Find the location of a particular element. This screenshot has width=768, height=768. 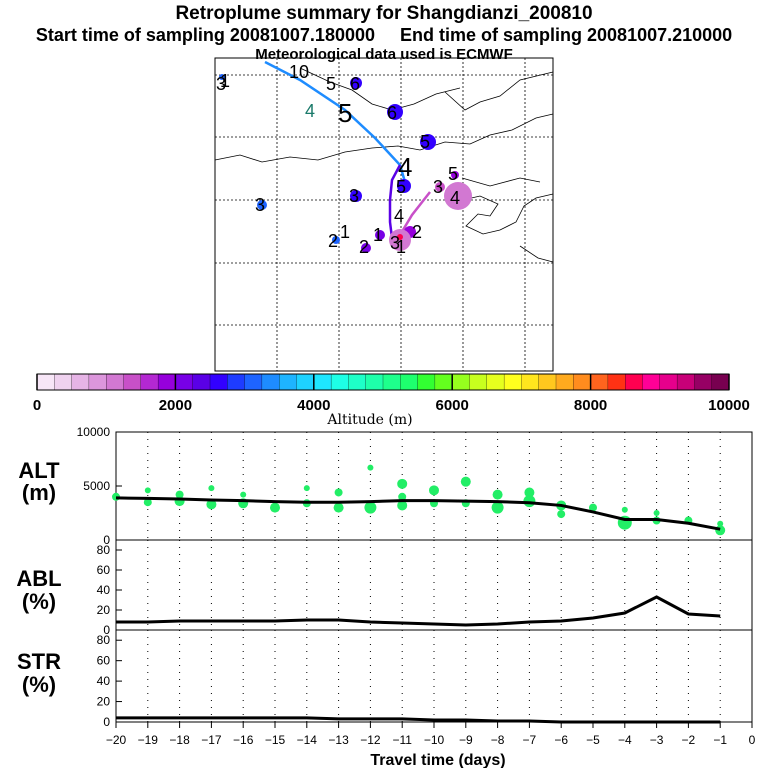

start-sampling-text: Start time of sampling 20081007.180000 is located at coordinates (205, 35).